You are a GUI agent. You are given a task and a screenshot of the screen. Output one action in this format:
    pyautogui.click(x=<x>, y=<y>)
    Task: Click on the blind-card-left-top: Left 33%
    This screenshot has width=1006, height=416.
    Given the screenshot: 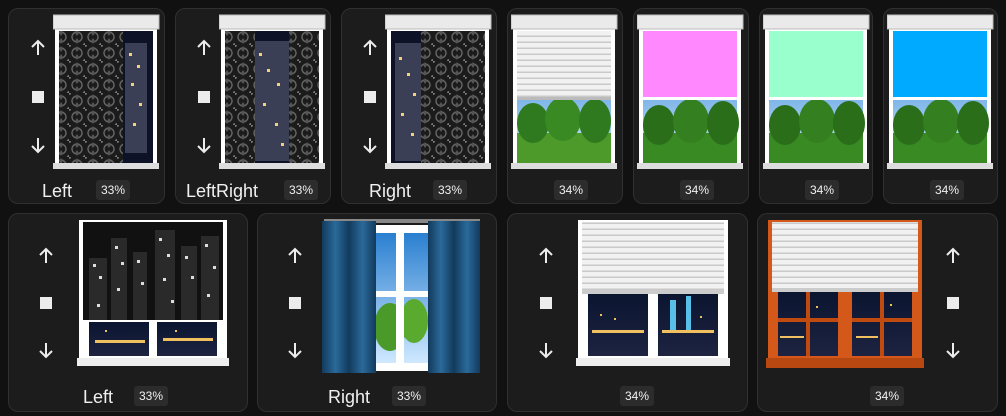 What is the action you would take?
    pyautogui.click(x=86, y=106)
    